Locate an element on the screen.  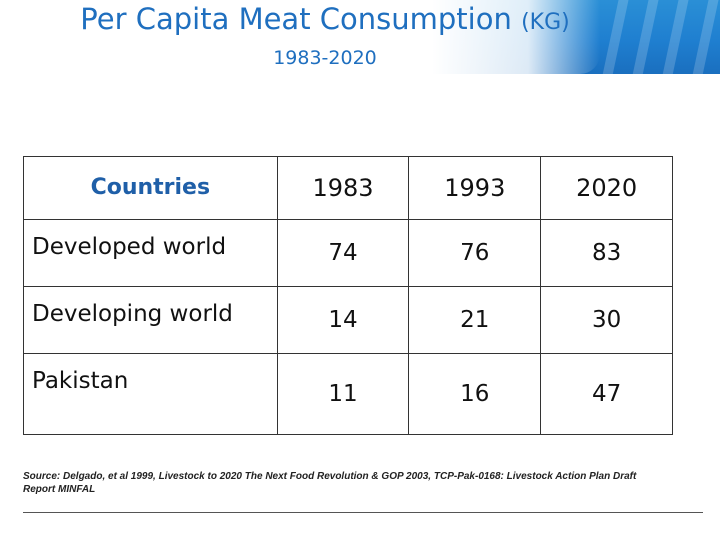
page-subtitle: 1983-2020 is located at coordinates (325, 58).